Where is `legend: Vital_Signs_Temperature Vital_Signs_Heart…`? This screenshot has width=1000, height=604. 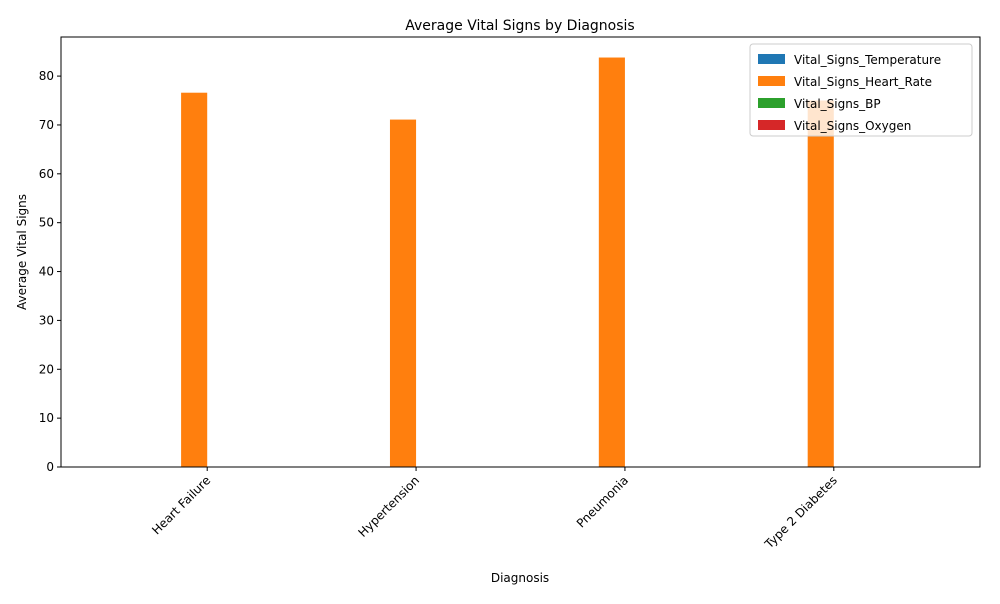
legend: Vital_Signs_Temperature Vital_Signs_Heart… is located at coordinates (861, 90).